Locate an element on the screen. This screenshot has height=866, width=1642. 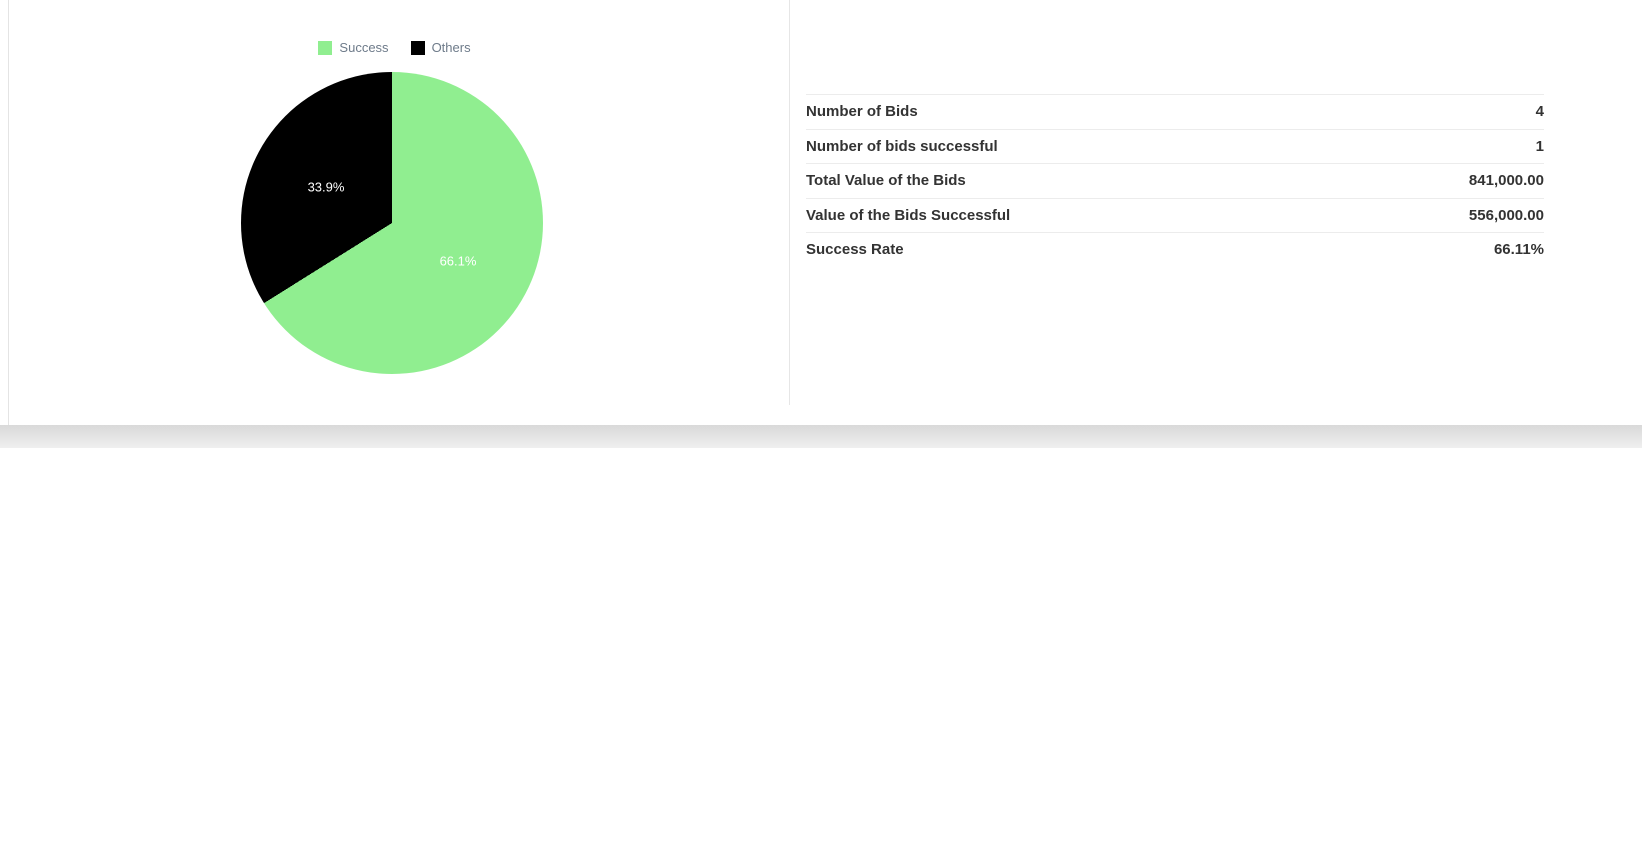
stat-value: 66.11% is located at coordinates (1518, 250).